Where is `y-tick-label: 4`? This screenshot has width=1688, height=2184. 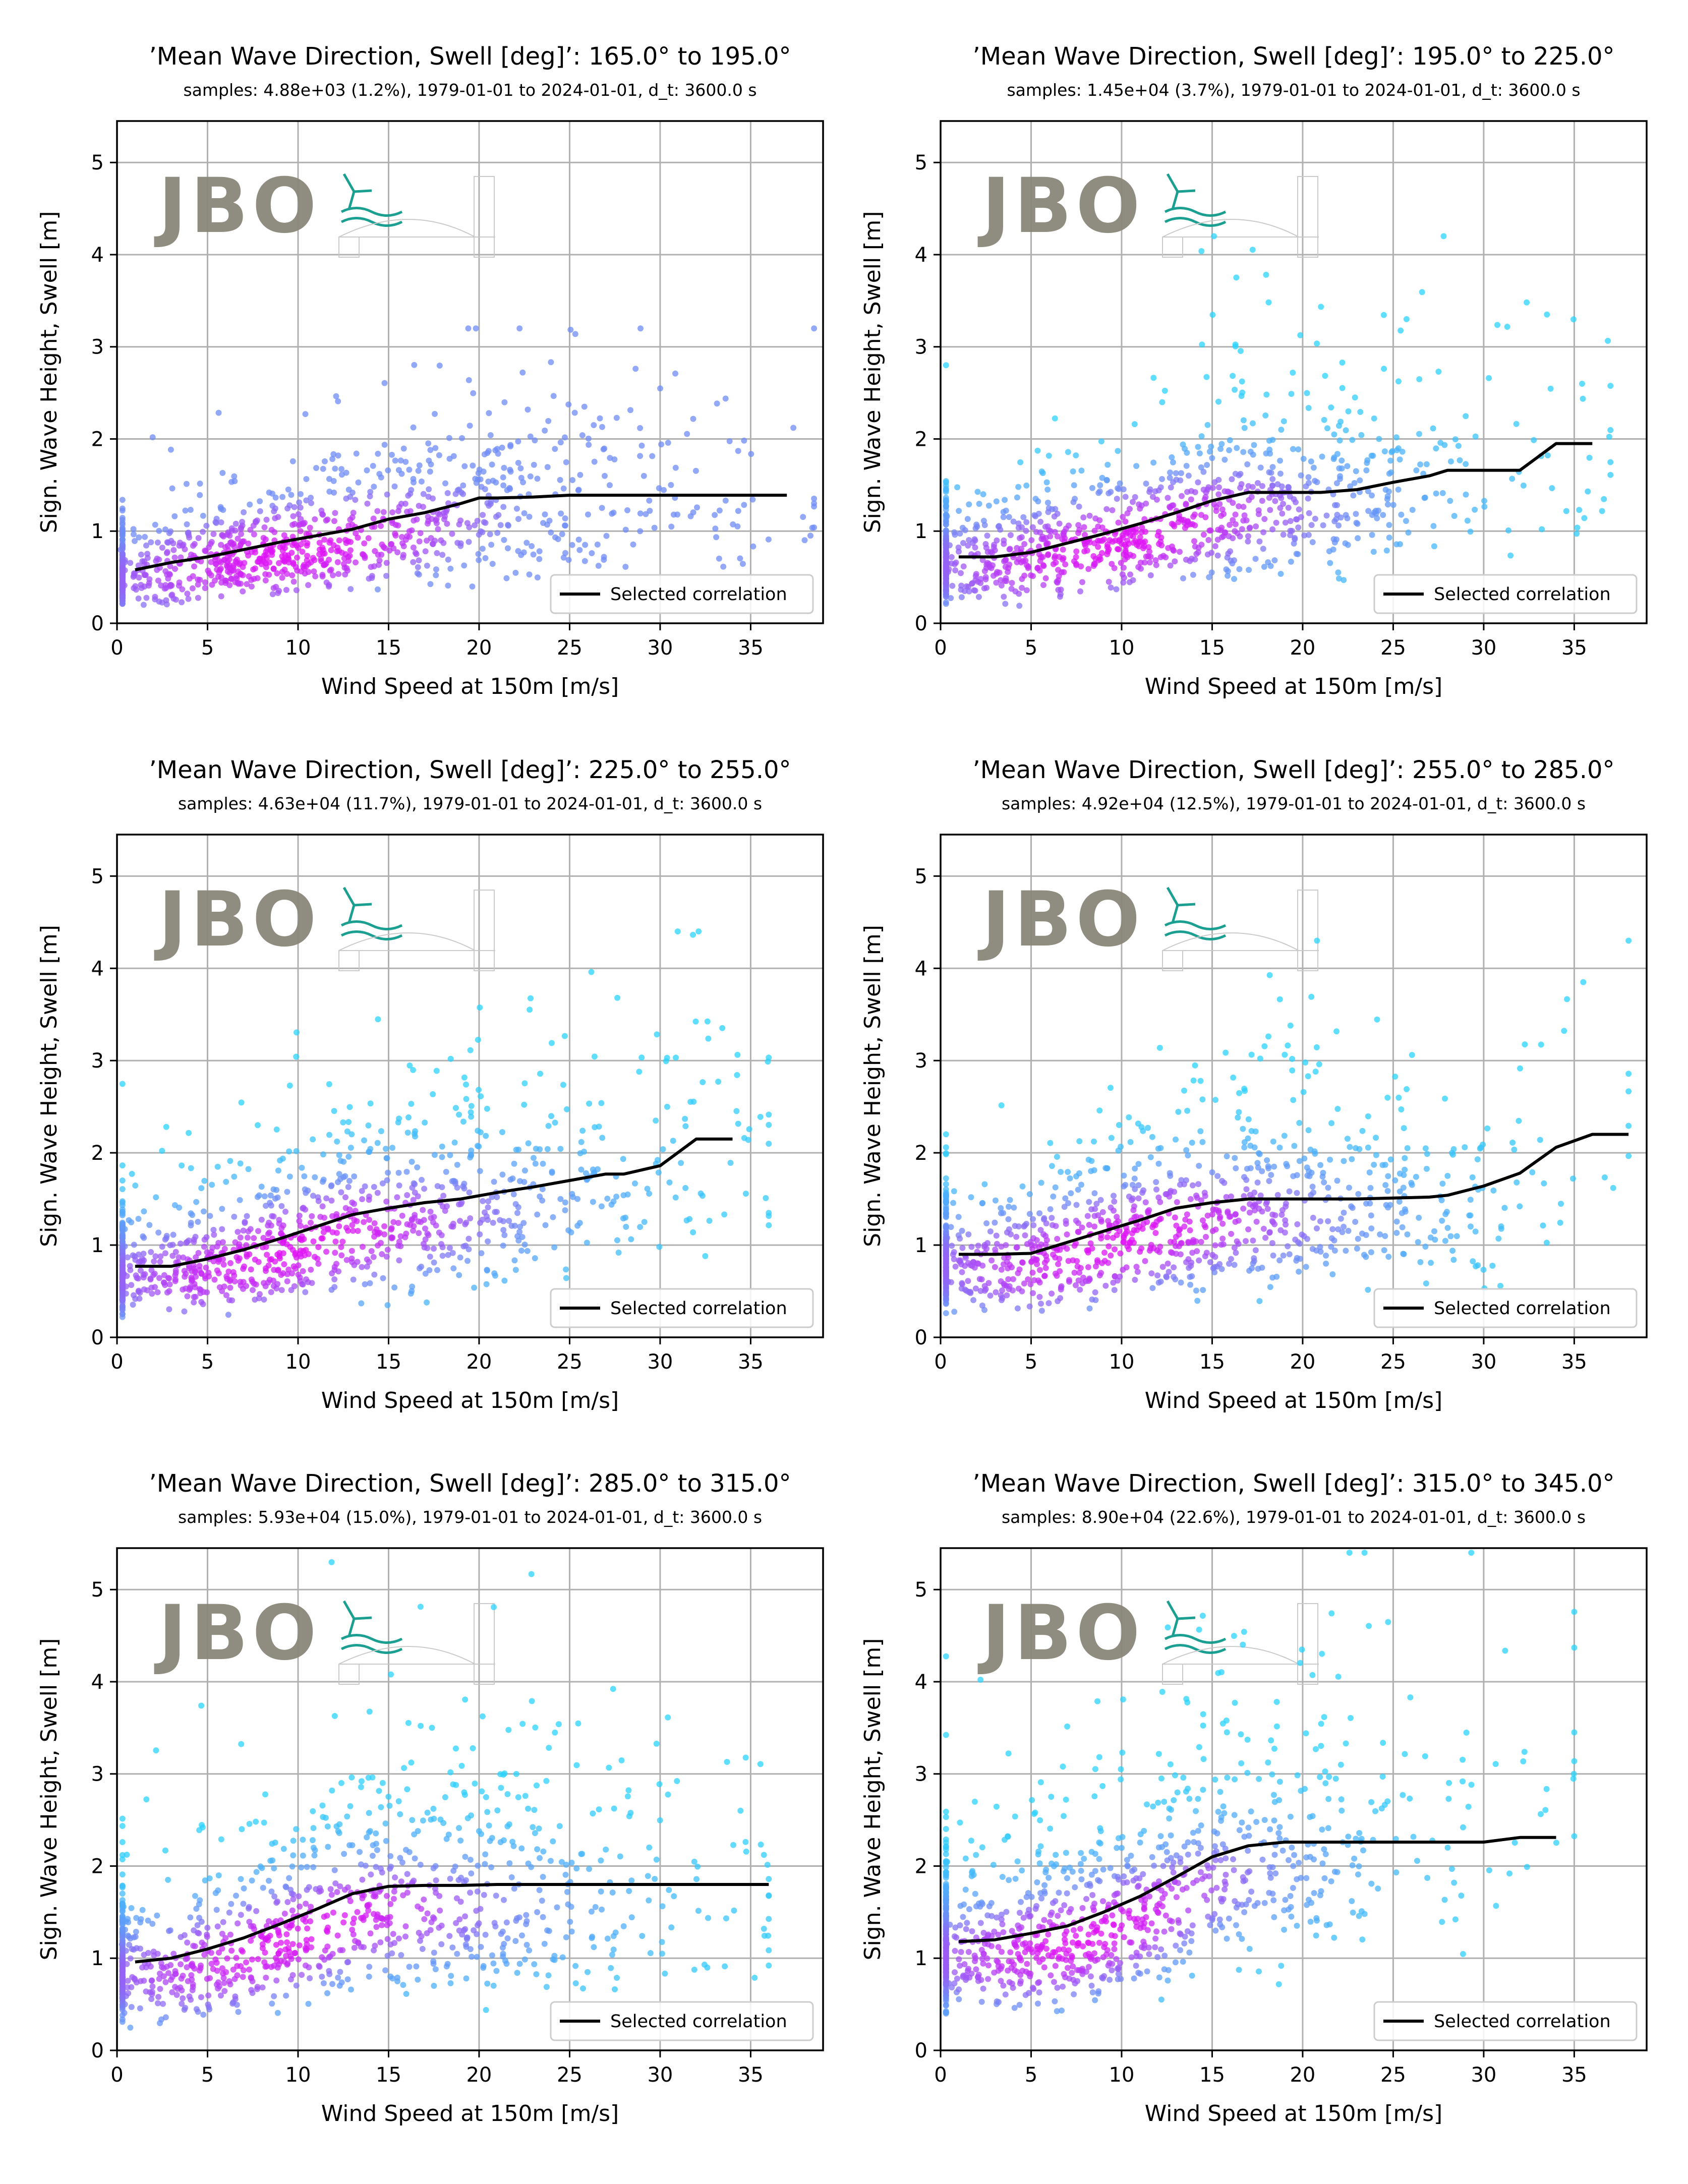
y-tick-label: 4 is located at coordinates (921, 255).